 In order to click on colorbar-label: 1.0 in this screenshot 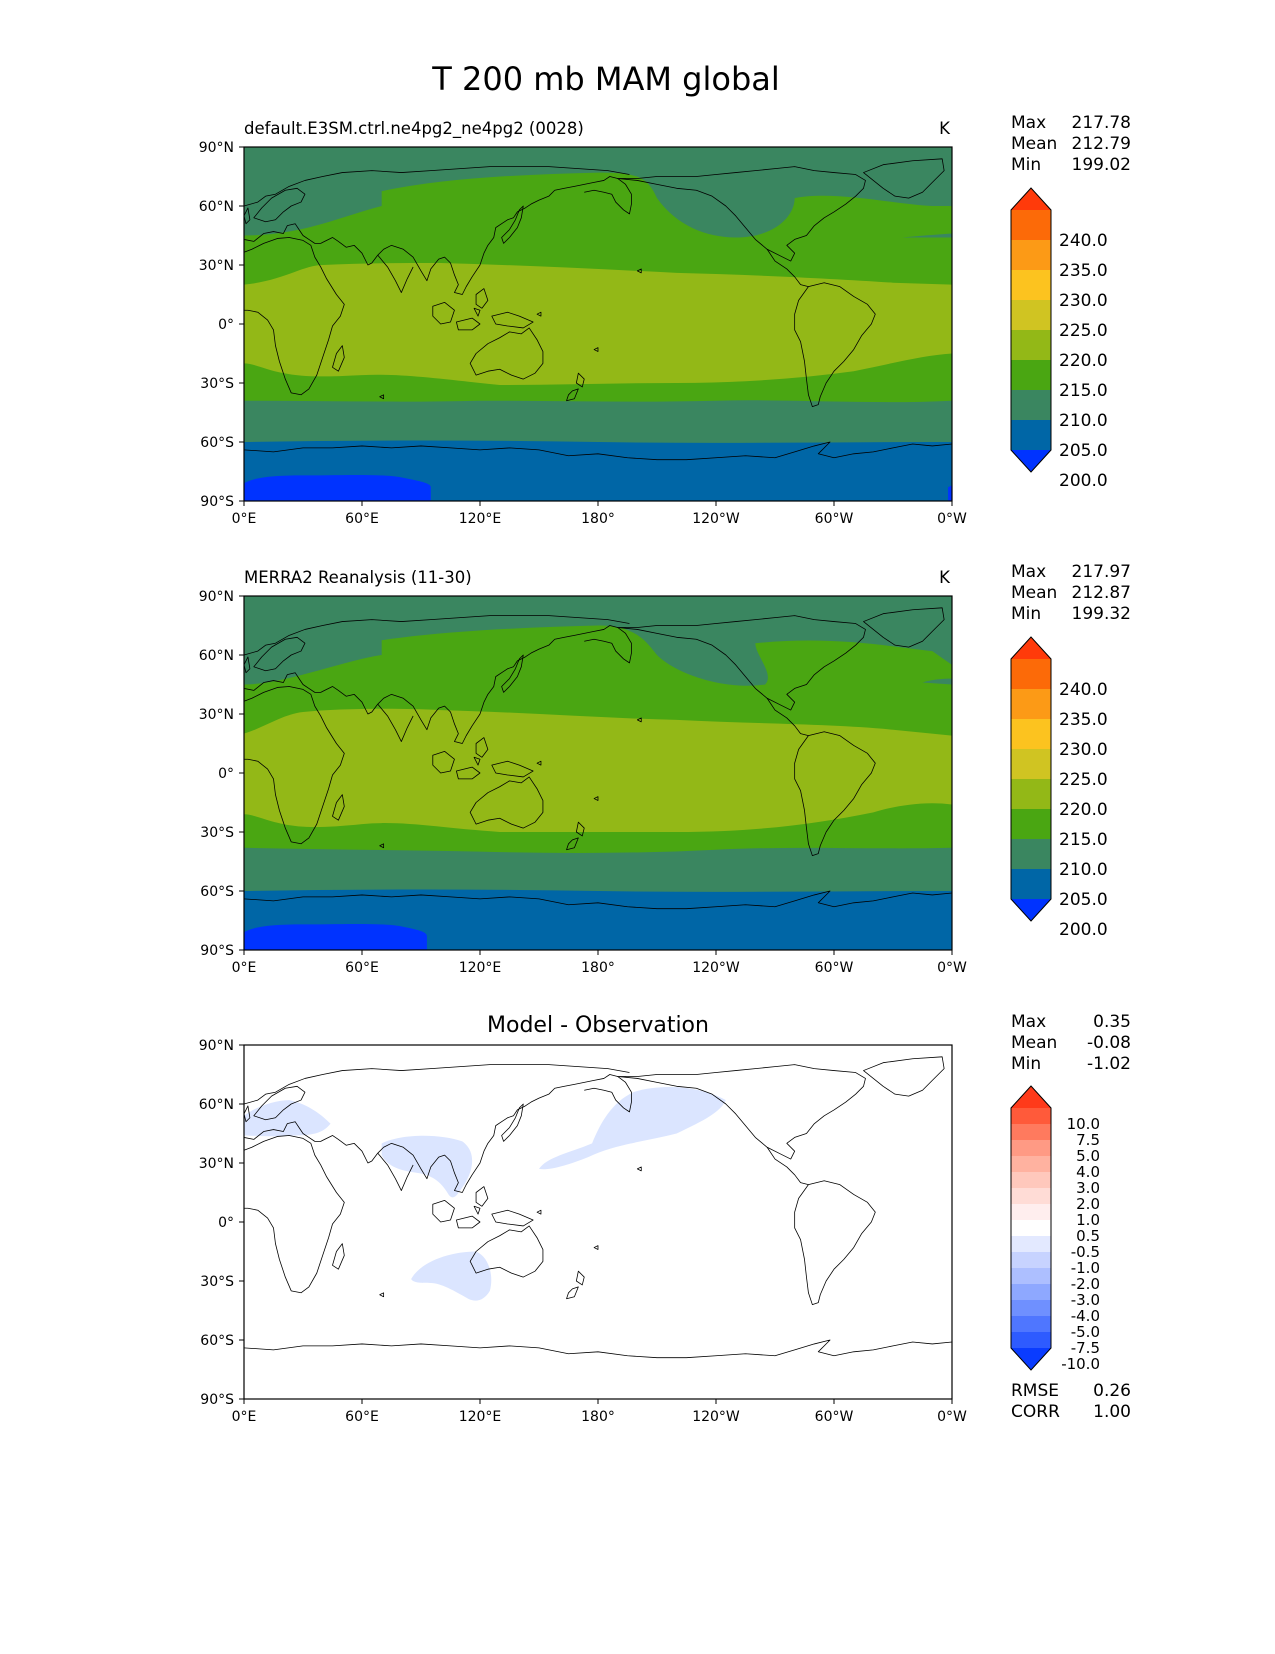, I will do `click(1088, 1220)`.